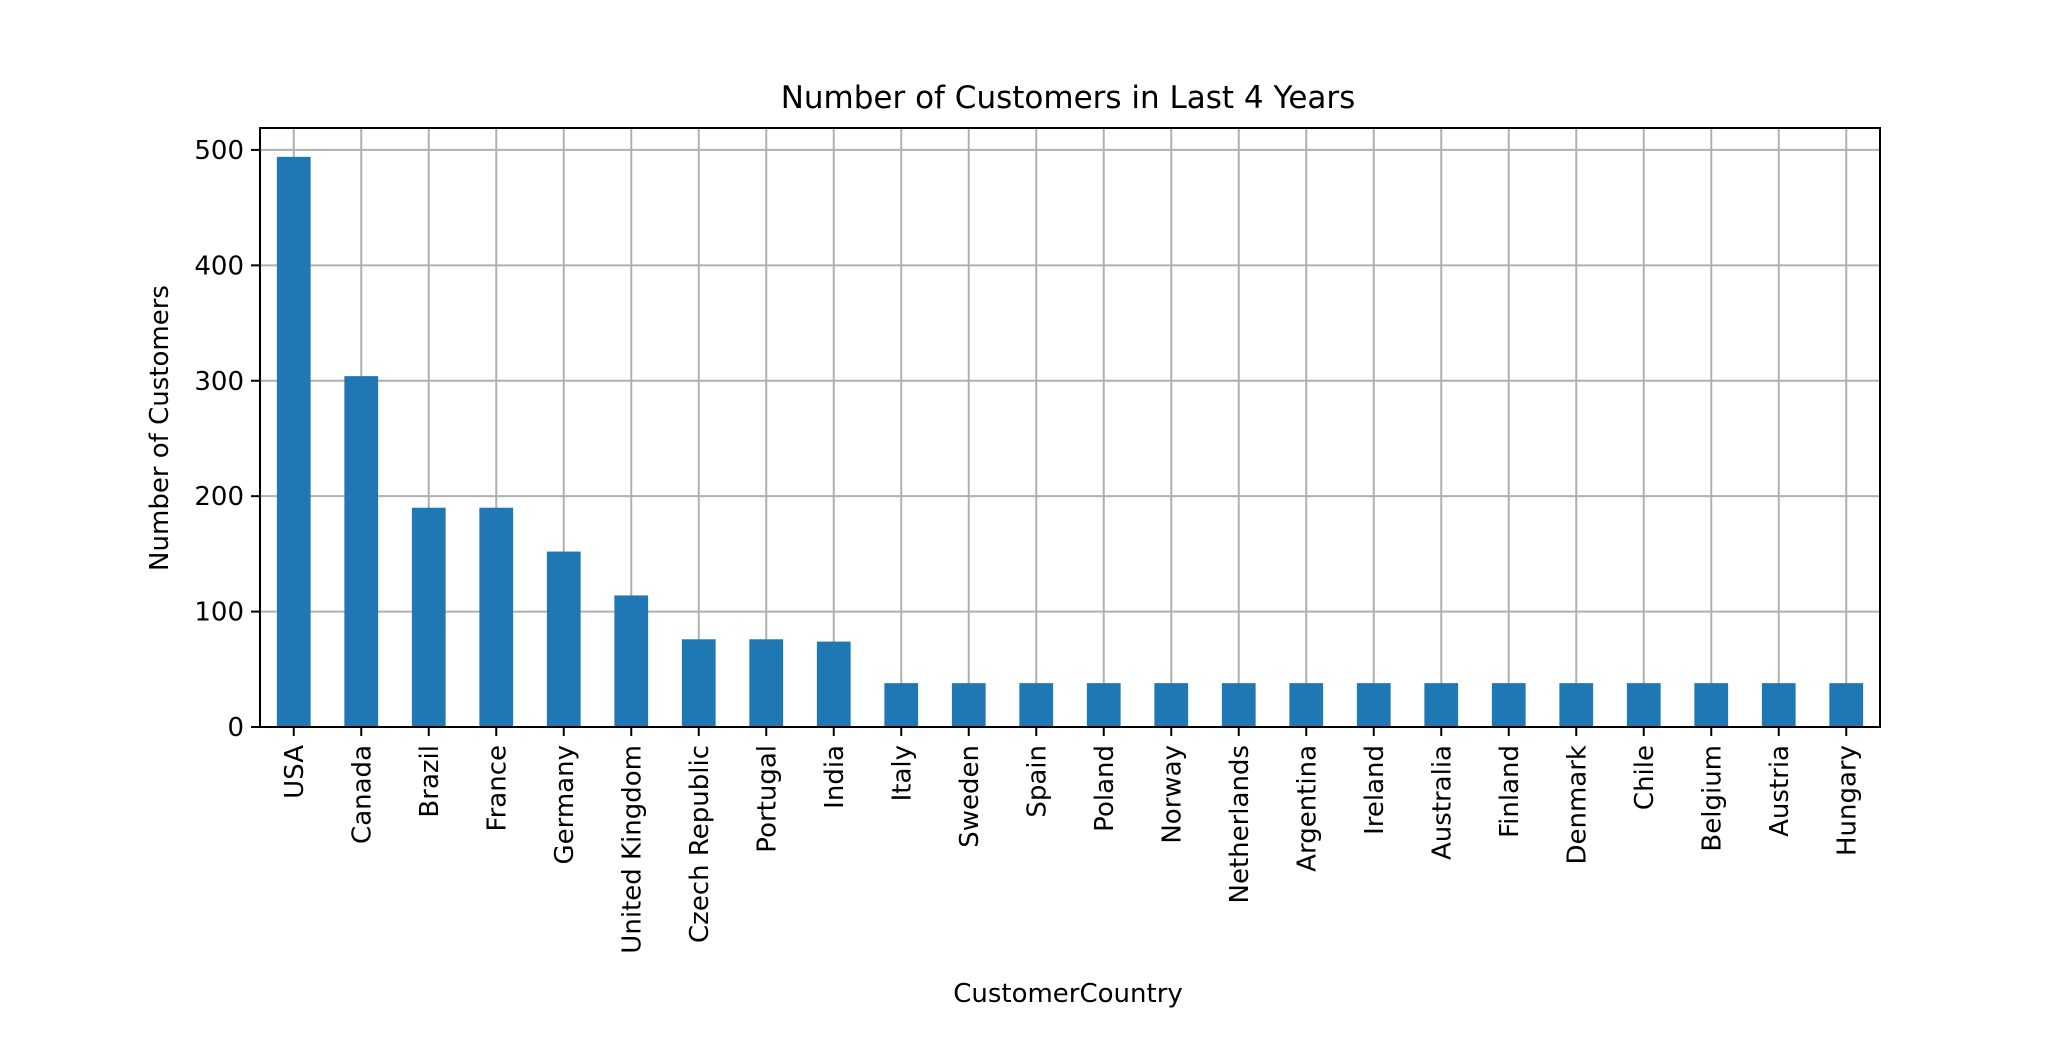  I want to click on bar-czech-republic, so click(698, 683).